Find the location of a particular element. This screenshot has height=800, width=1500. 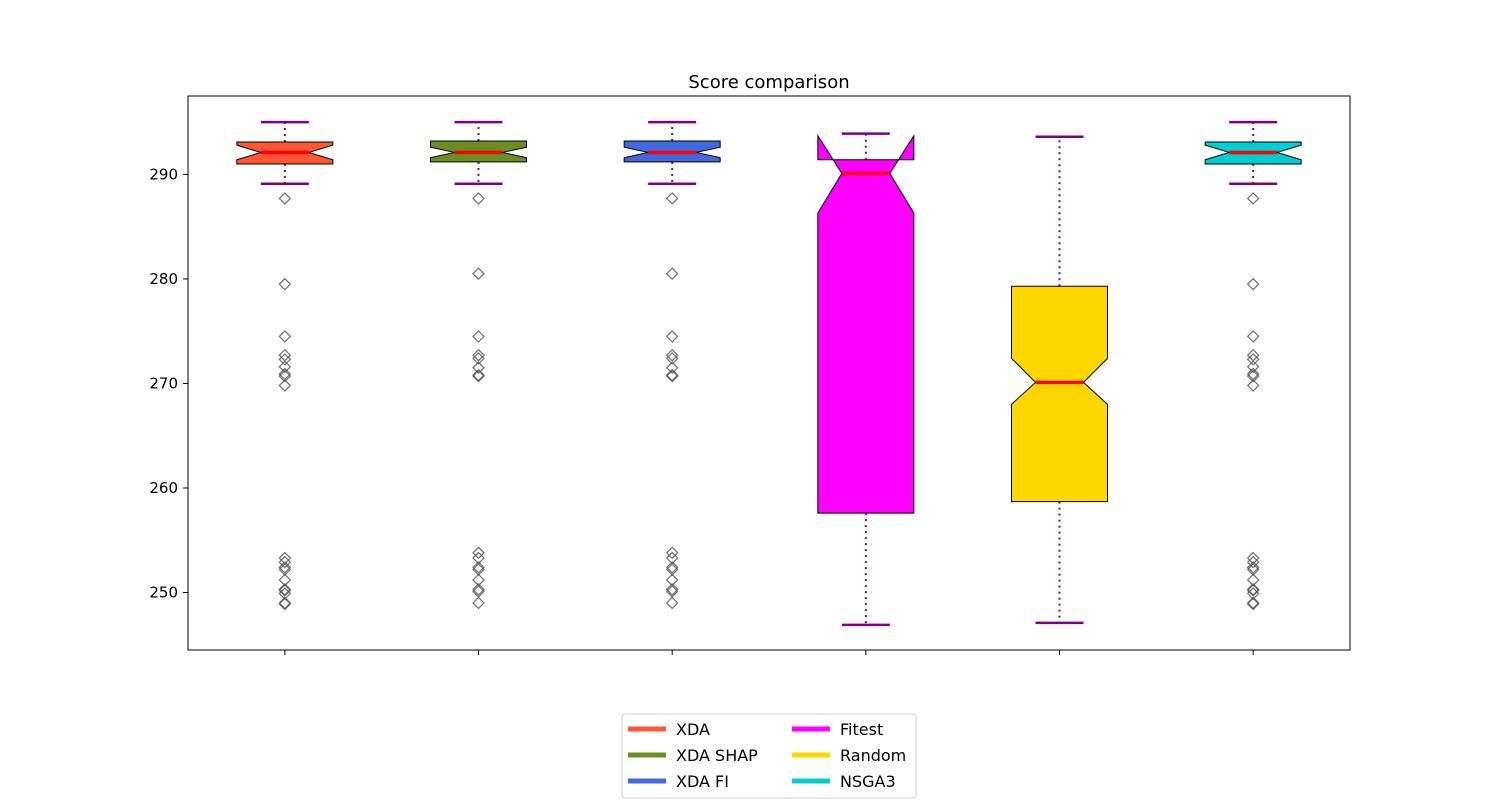

legend-frame is located at coordinates (769, 756).